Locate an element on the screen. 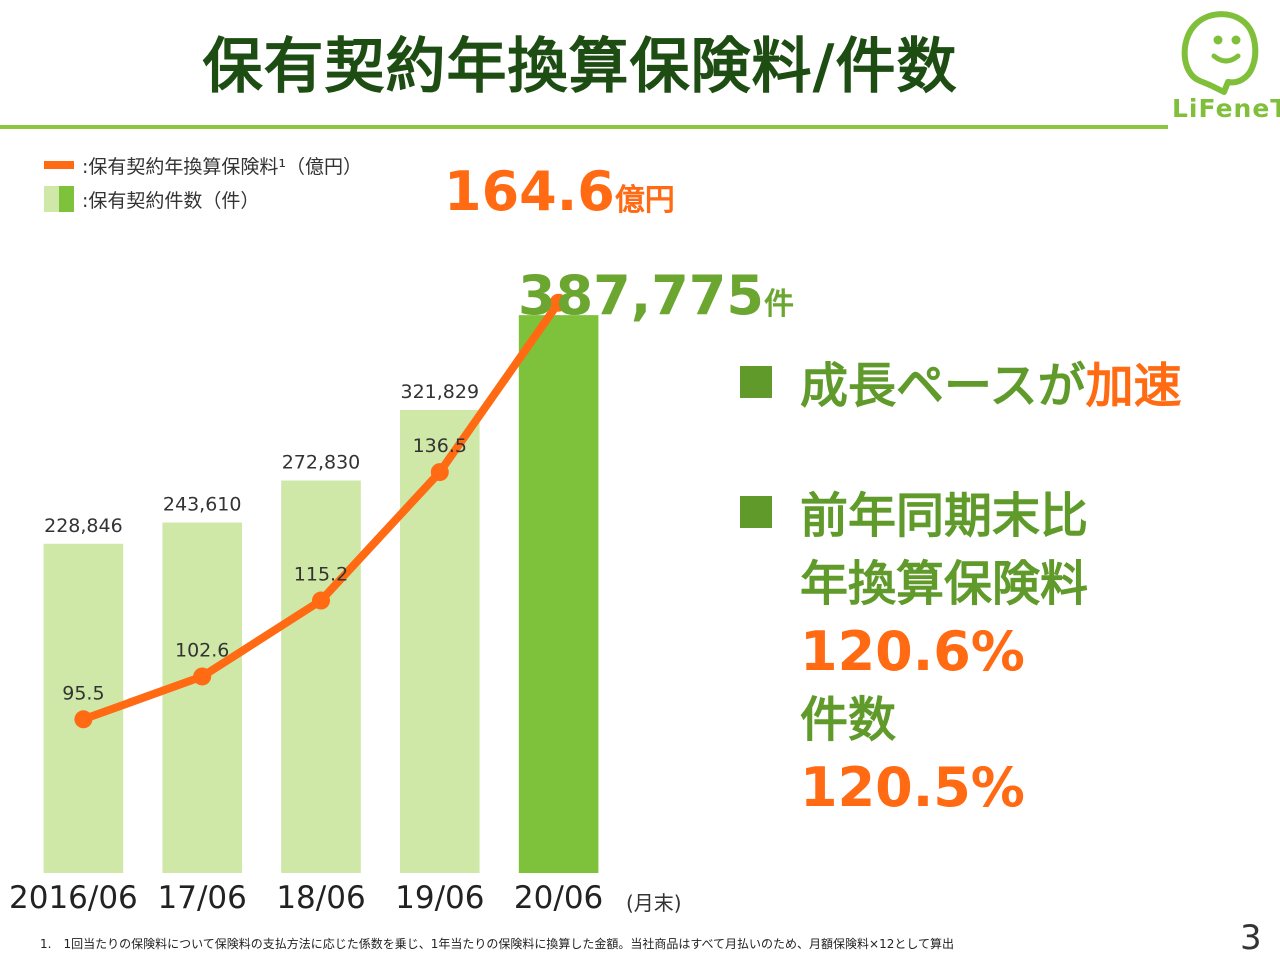 The width and height of the screenshot is (1280, 959). legend-item-premium: :保有契約年換算保険料¹（億円） is located at coordinates (203, 165).